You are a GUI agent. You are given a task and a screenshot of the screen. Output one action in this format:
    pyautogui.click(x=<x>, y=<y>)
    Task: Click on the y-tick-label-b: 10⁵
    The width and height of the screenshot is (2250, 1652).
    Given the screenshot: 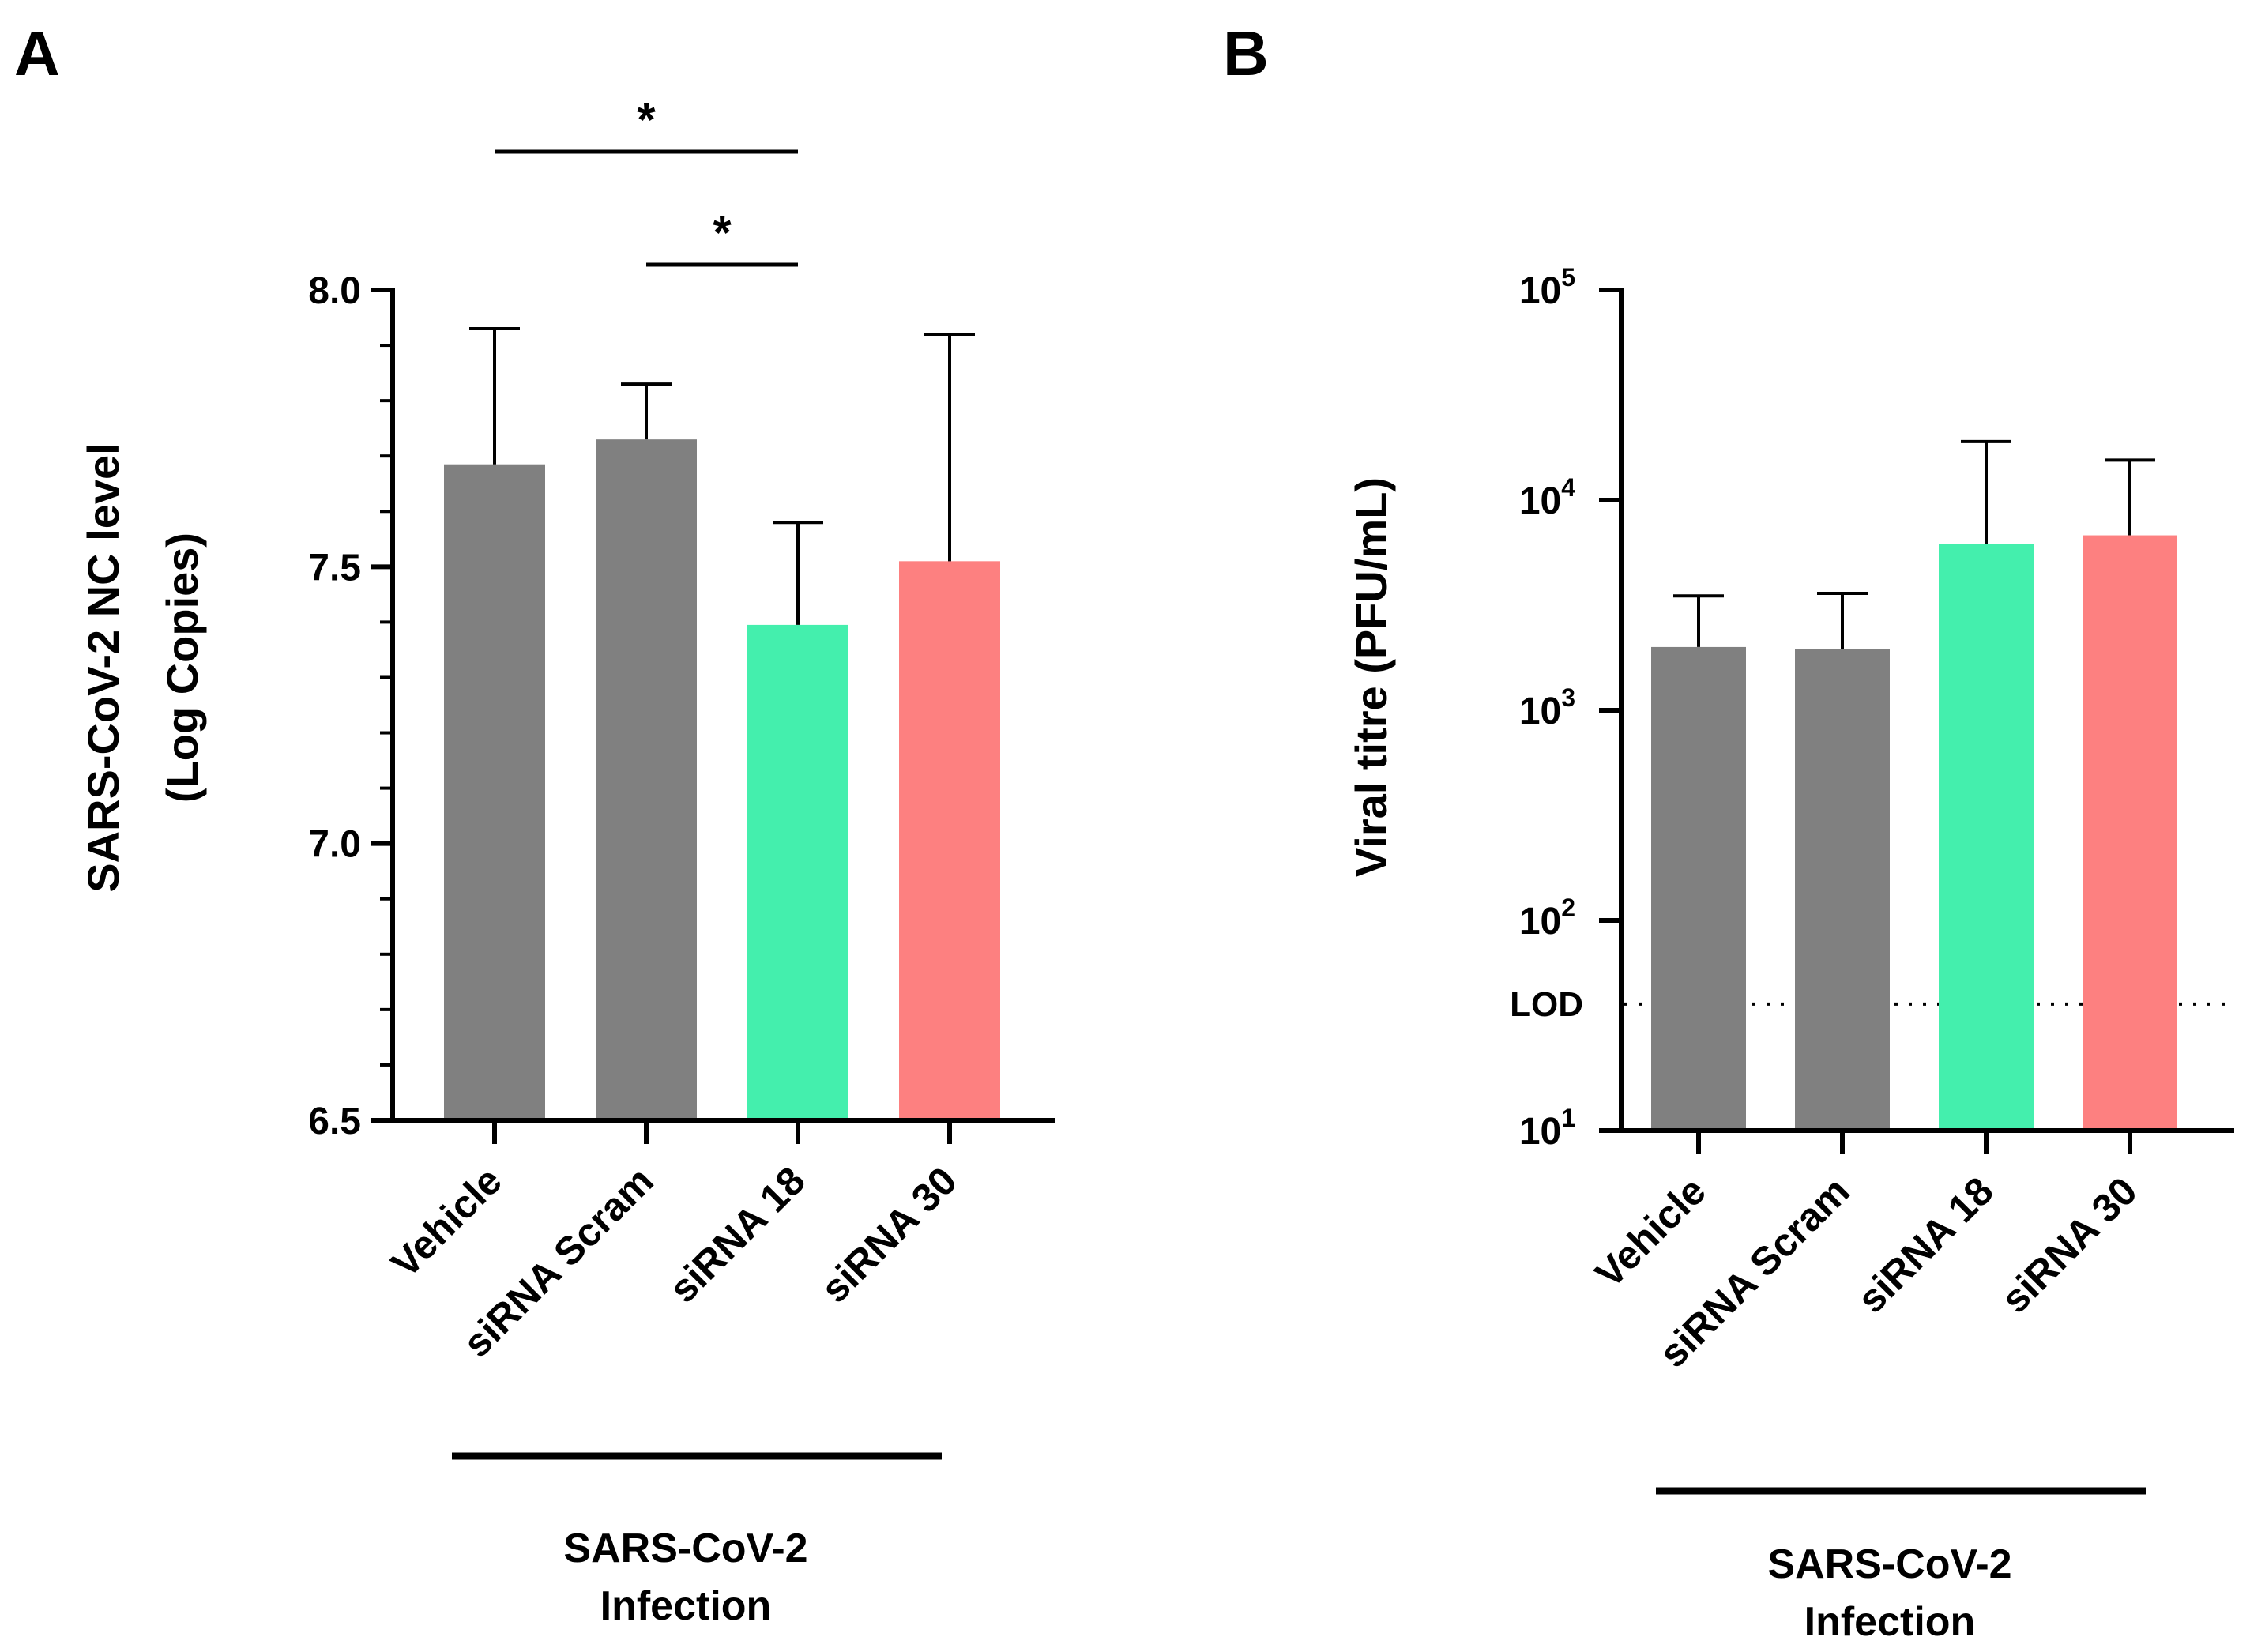 What is the action you would take?
    pyautogui.click(x=1547, y=287)
    